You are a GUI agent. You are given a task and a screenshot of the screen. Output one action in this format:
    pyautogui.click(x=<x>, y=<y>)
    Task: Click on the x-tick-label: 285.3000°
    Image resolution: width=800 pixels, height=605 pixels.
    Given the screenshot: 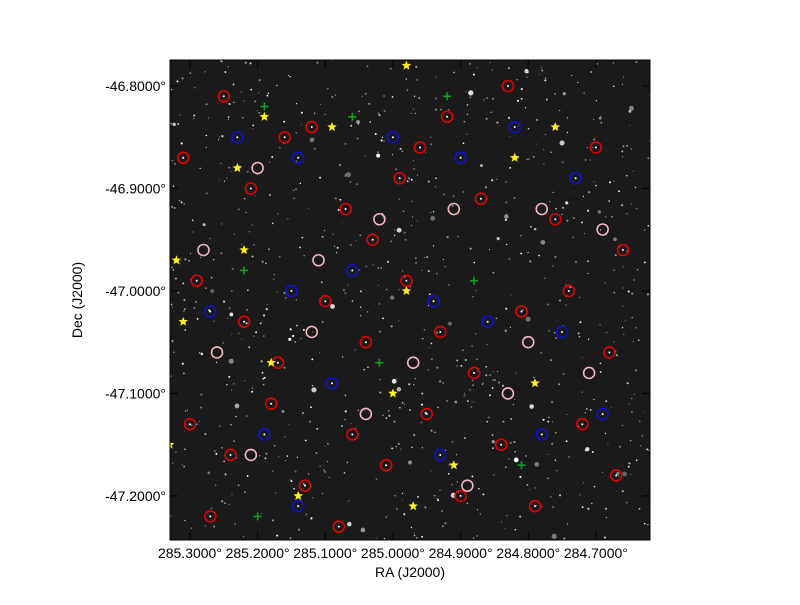 What is the action you would take?
    pyautogui.click(x=190, y=553)
    